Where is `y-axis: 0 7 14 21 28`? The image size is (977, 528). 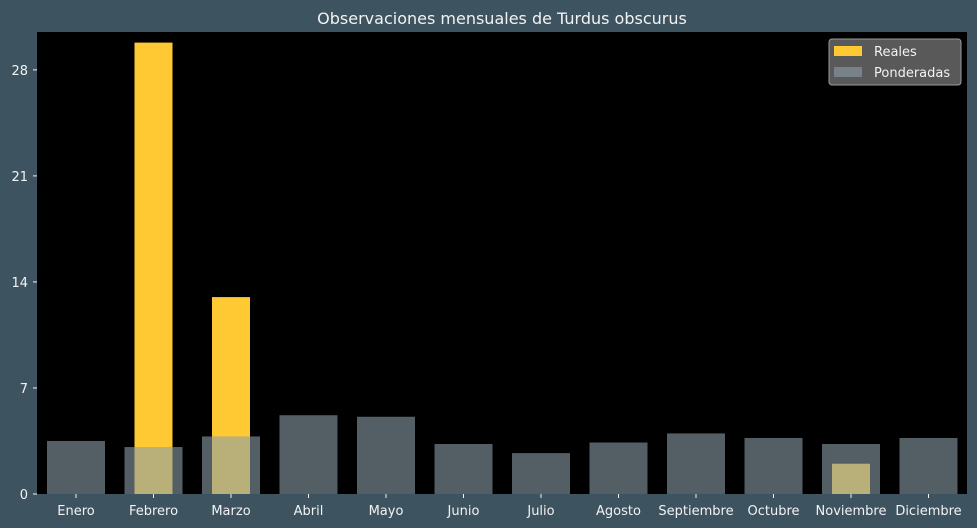
y-axis: 0 7 14 21 28 is located at coordinates (24, 283).